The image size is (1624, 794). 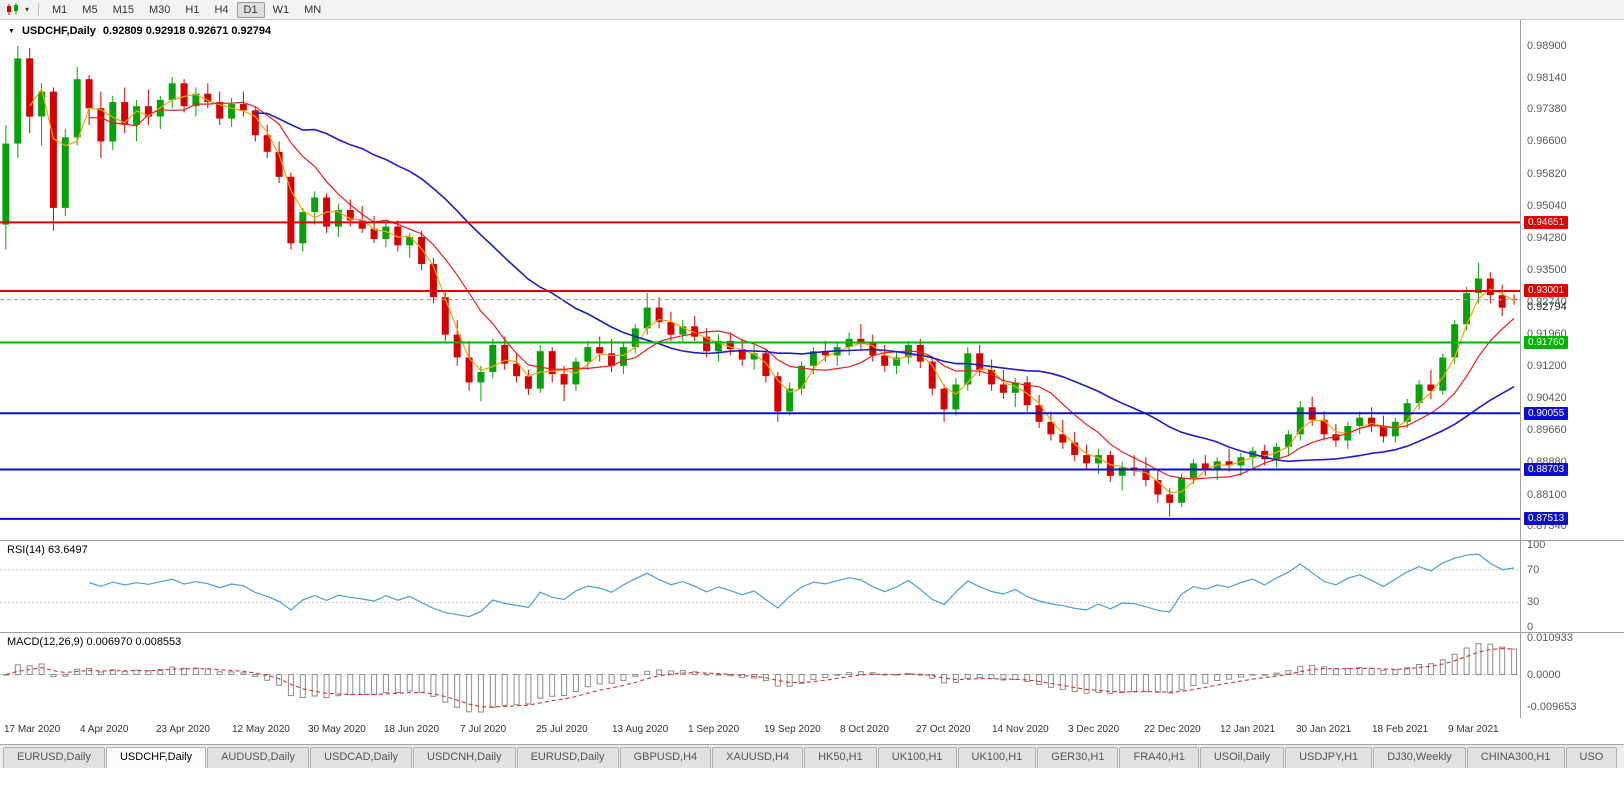 What do you see at coordinates (1078, 757) in the screenshot?
I see `chart-tab: GER30,H1` at bounding box center [1078, 757].